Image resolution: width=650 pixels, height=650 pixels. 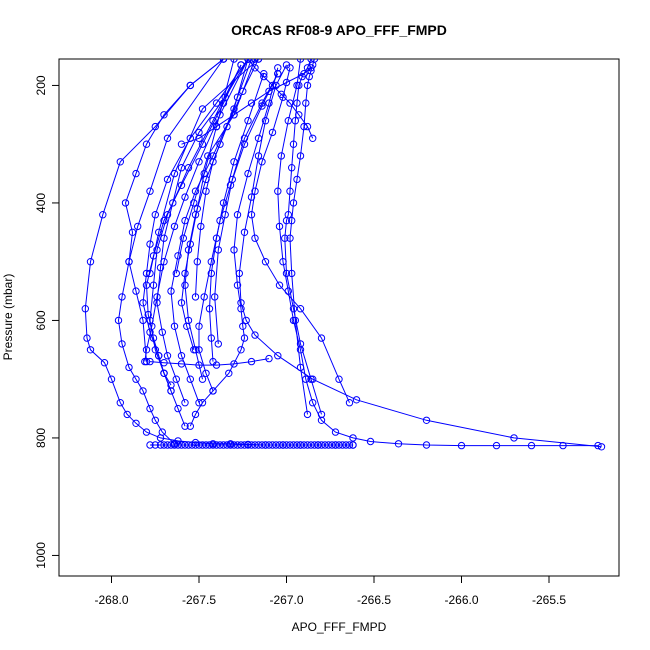 What do you see at coordinates (339, 627) in the screenshot?
I see `x-axis-label: APO_FFF_FMPD` at bounding box center [339, 627].